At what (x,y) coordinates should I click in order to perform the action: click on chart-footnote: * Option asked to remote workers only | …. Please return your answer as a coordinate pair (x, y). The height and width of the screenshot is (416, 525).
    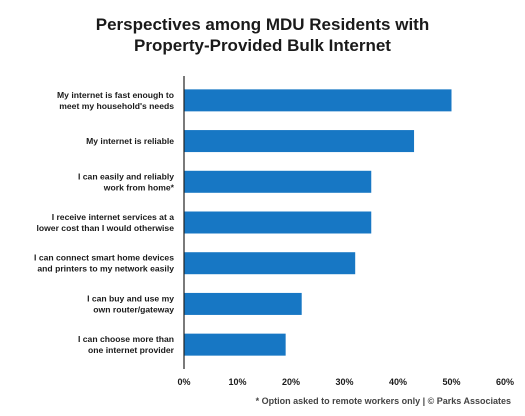
    Looking at the image, I should click on (383, 401).